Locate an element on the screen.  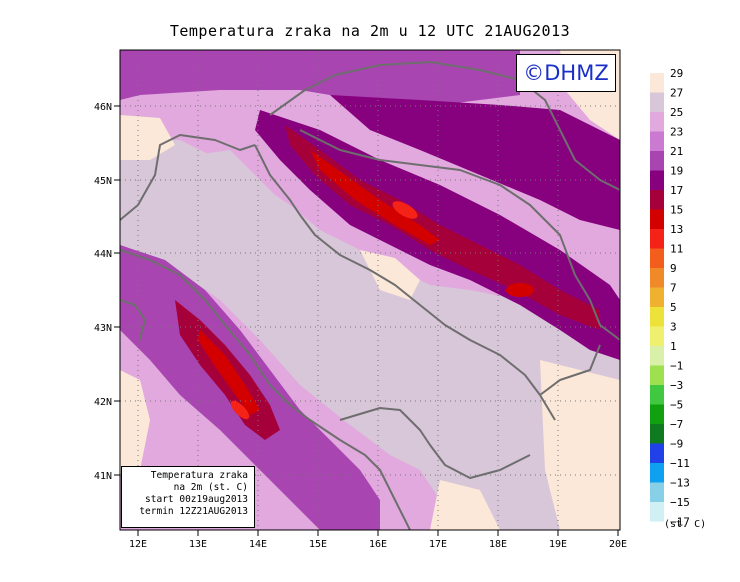
lon-tick-label: 17E is located at coordinates (438, 544).